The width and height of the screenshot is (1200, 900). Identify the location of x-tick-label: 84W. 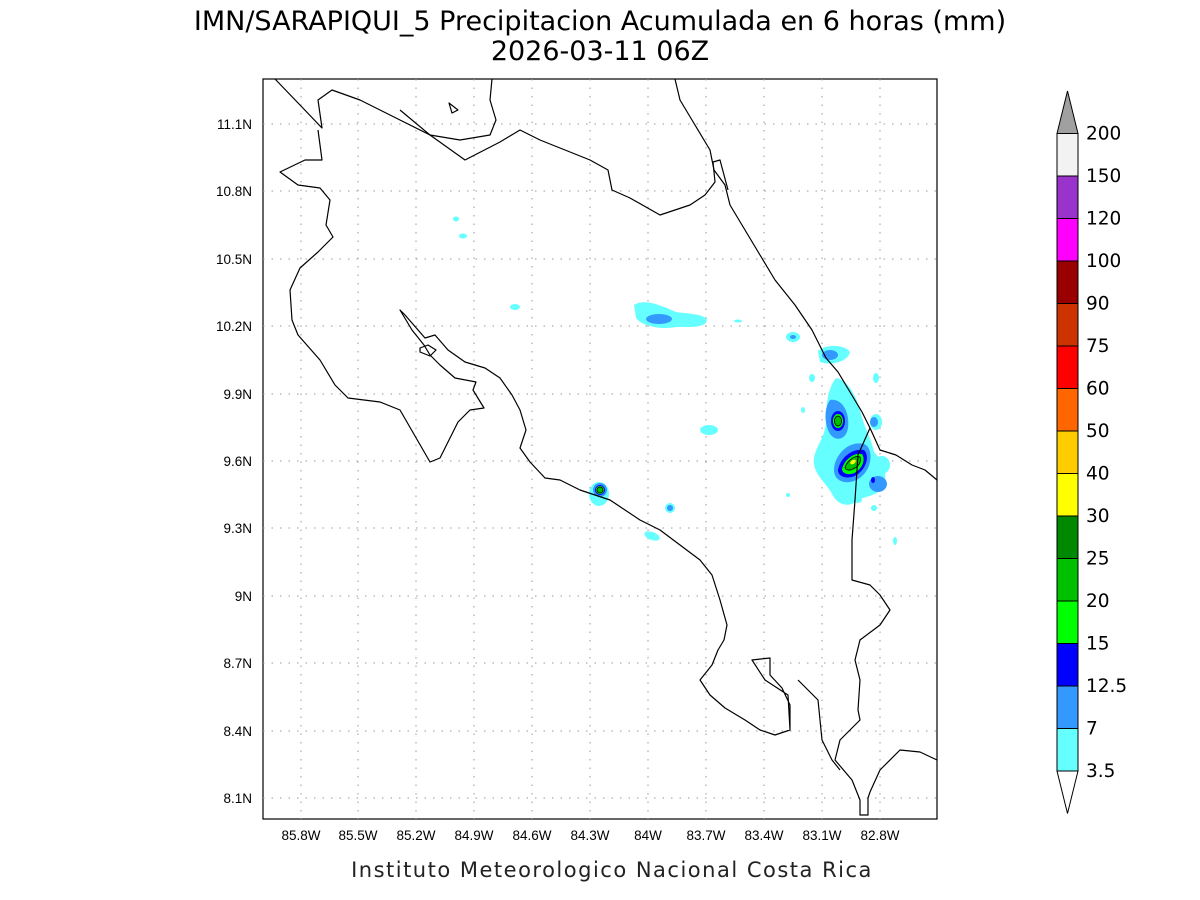
(648, 835).